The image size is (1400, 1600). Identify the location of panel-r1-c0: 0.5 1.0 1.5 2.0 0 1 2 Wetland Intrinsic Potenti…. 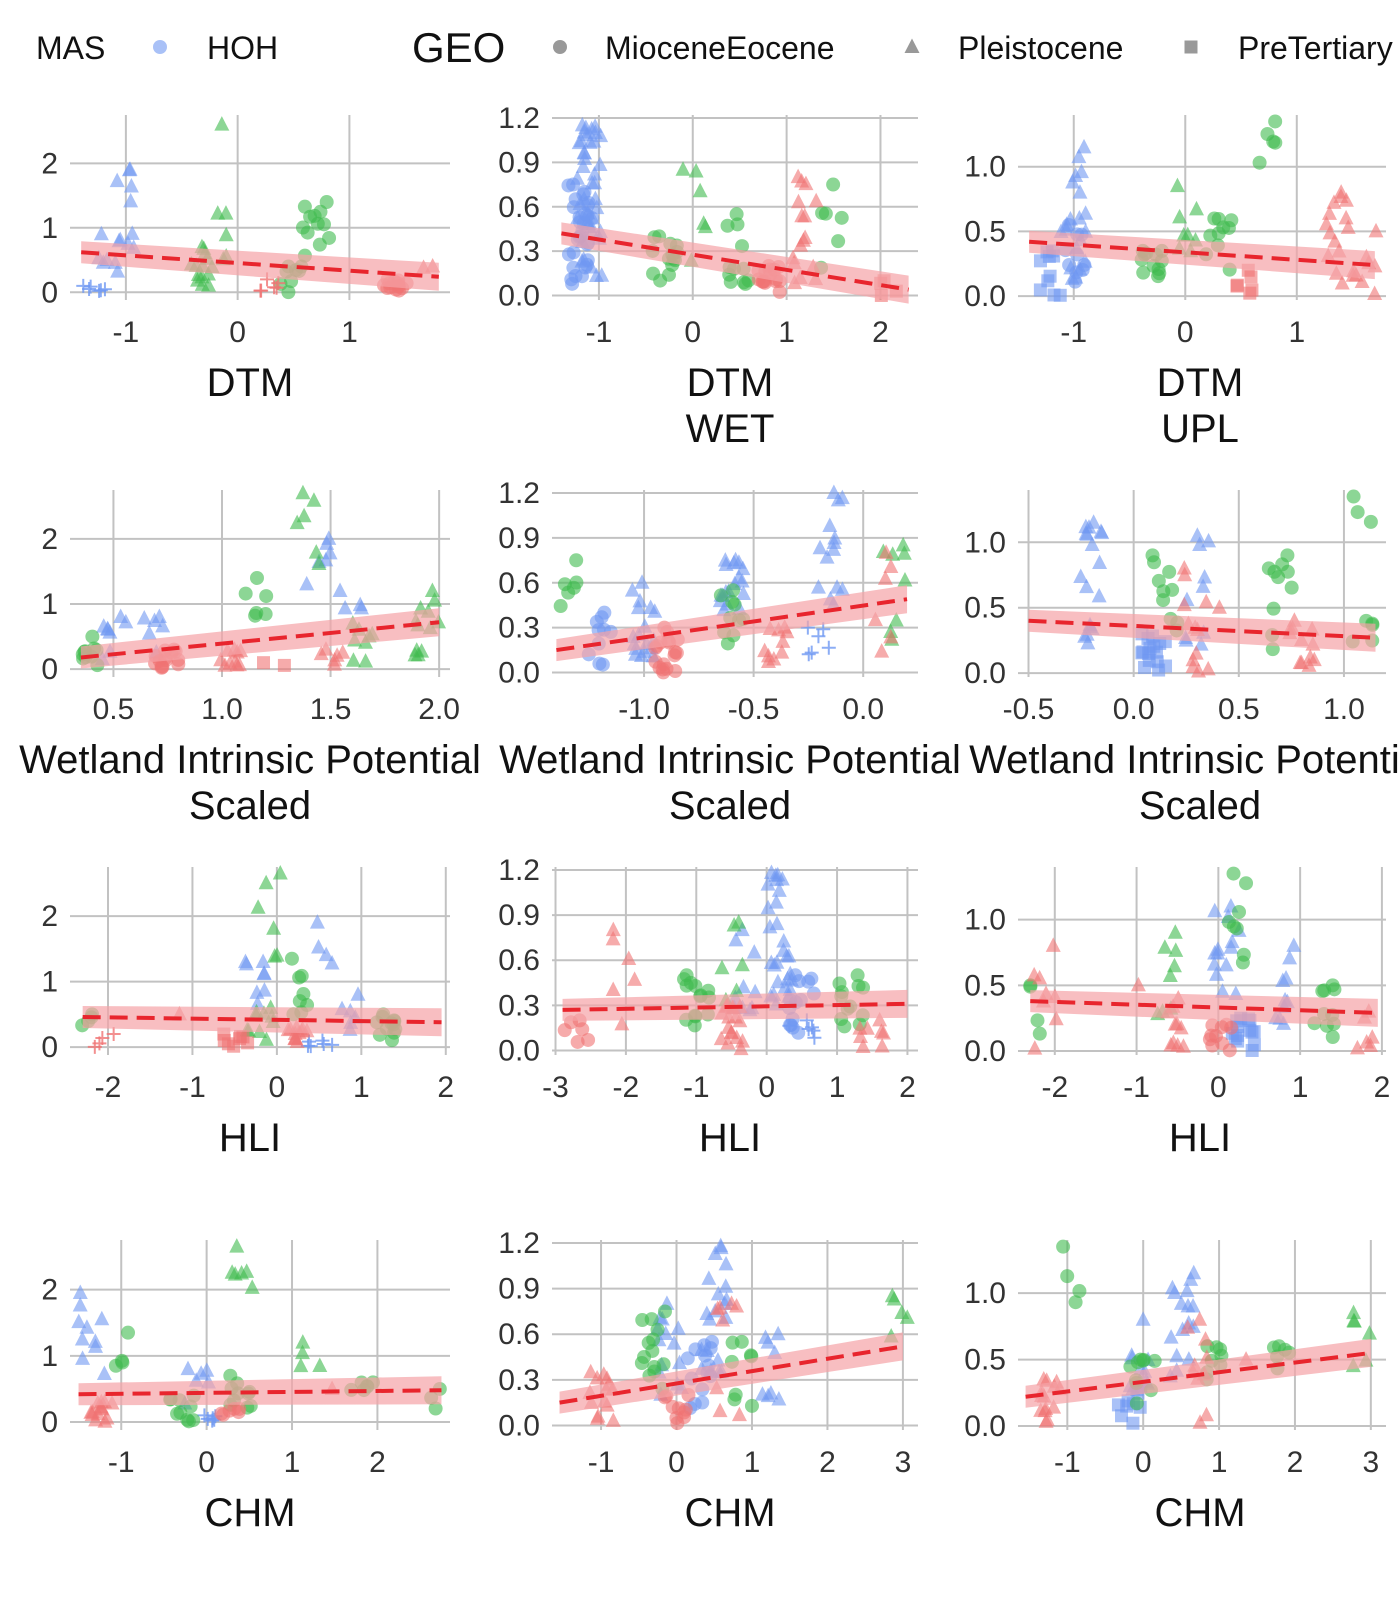
(250, 656).